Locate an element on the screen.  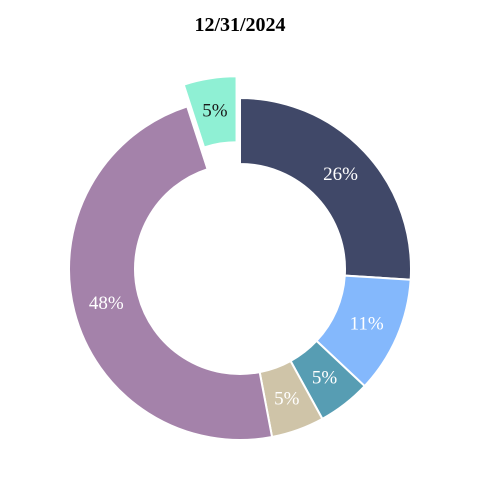
slice-group: 26% is located at coordinates (325, 188).